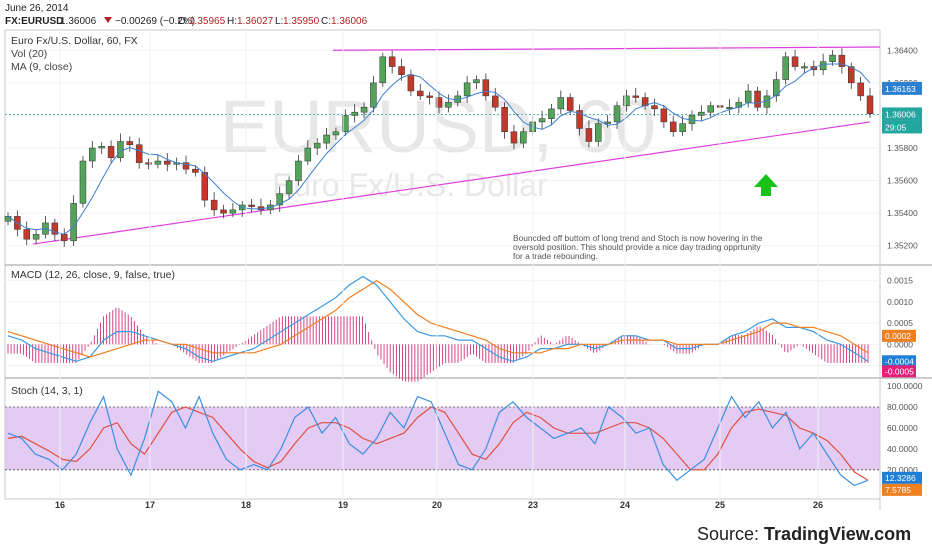 The width and height of the screenshot is (932, 550). What do you see at coordinates (555, 256) in the screenshot?
I see `annotation-line-3: for a trade rebounding.` at bounding box center [555, 256].